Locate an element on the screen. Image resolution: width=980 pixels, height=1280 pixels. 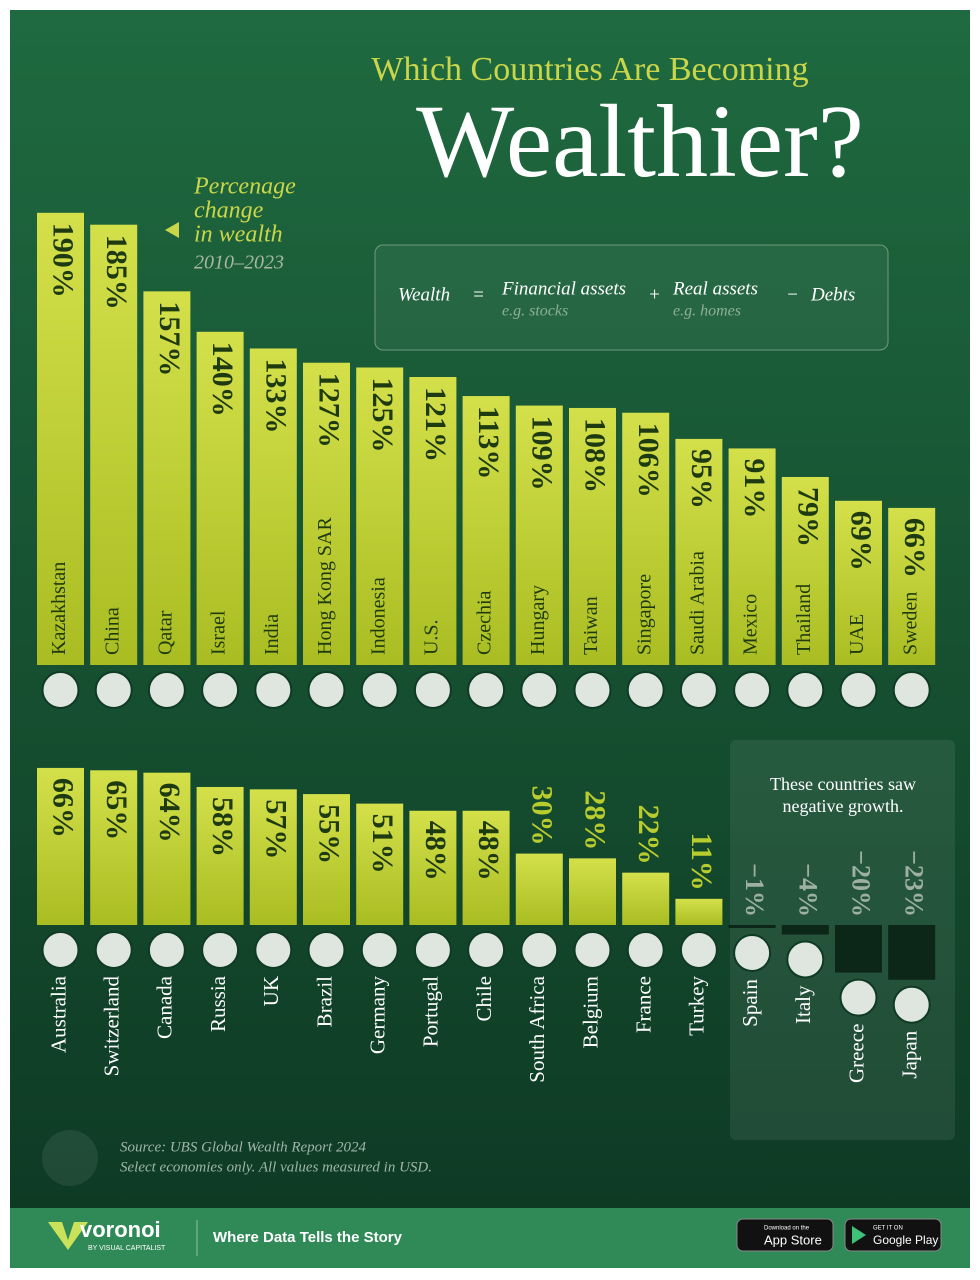
category-label: Sweden is located at coordinates (910, 623).